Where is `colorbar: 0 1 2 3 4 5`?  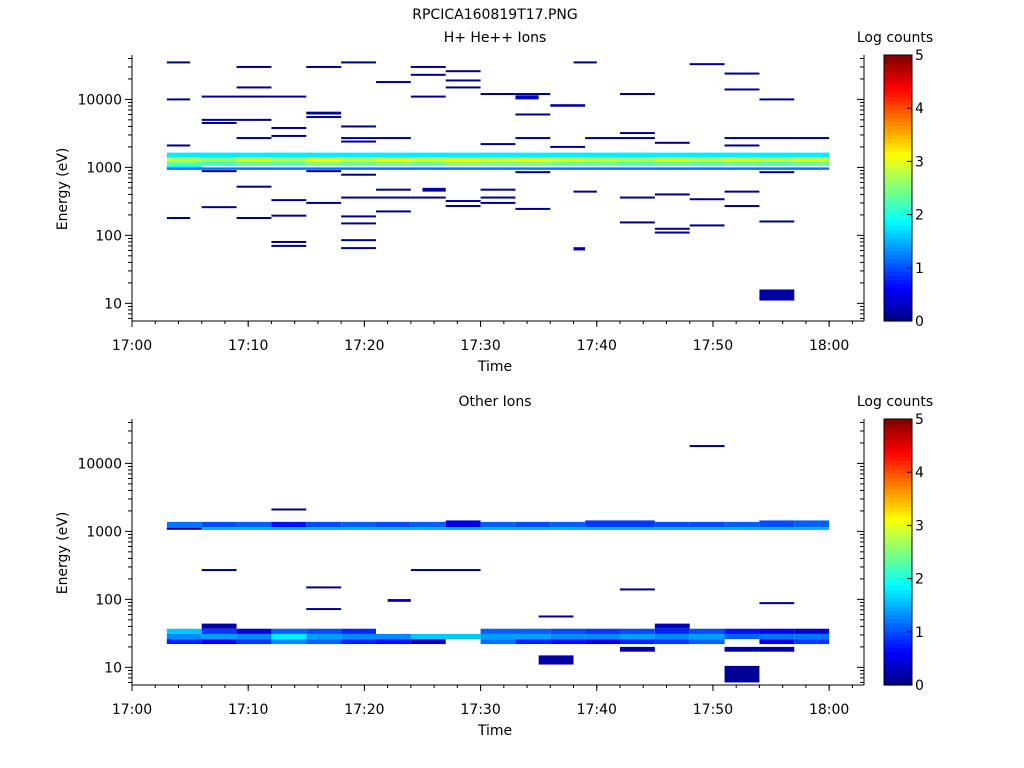
colorbar: 0 1 2 3 4 5 is located at coordinates (903, 189).